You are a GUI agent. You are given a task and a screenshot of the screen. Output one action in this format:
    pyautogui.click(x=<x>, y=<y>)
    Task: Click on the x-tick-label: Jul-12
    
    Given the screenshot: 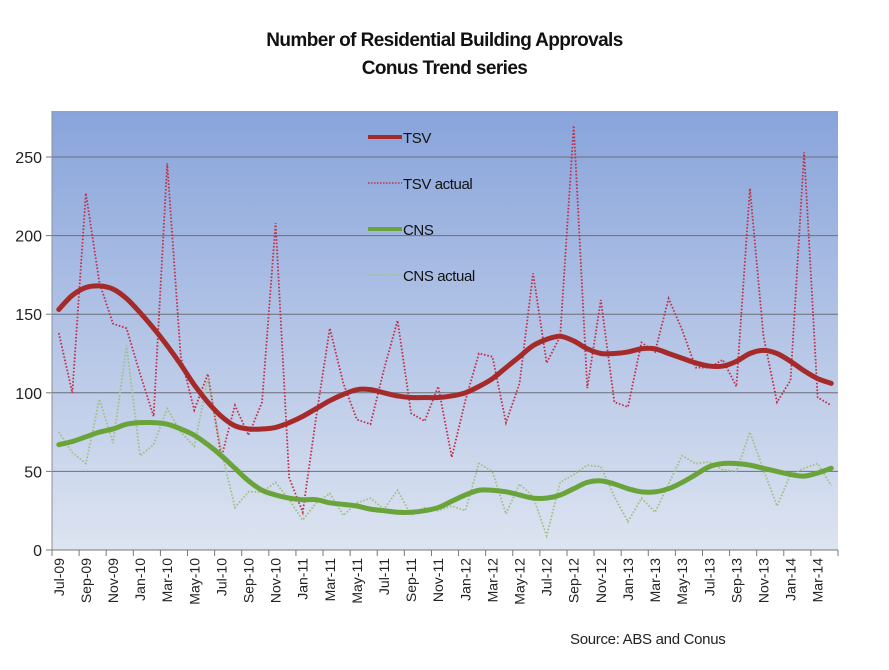 What is the action you would take?
    pyautogui.click(x=547, y=577)
    